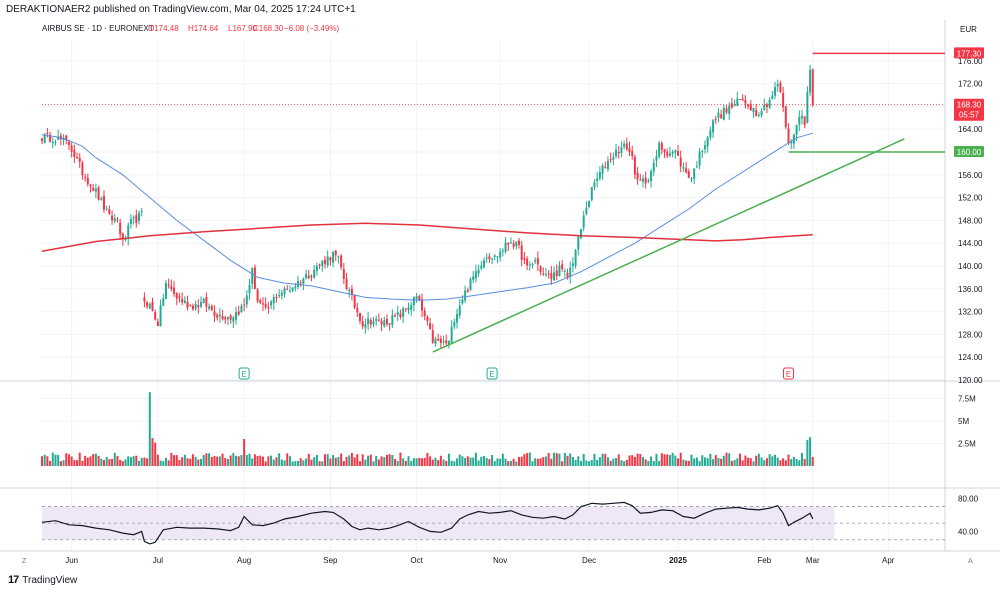  I want to click on price-label-box, so click(969, 53).